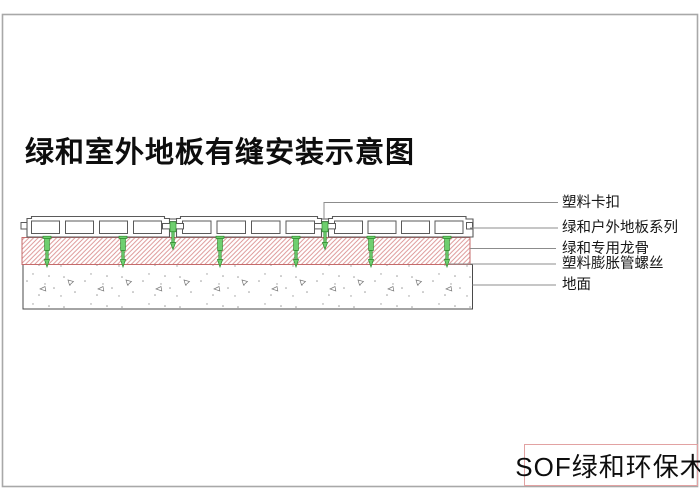 The width and height of the screenshot is (700, 500). I want to click on label-plastic-clip: 塑料卡扣, so click(591, 202).